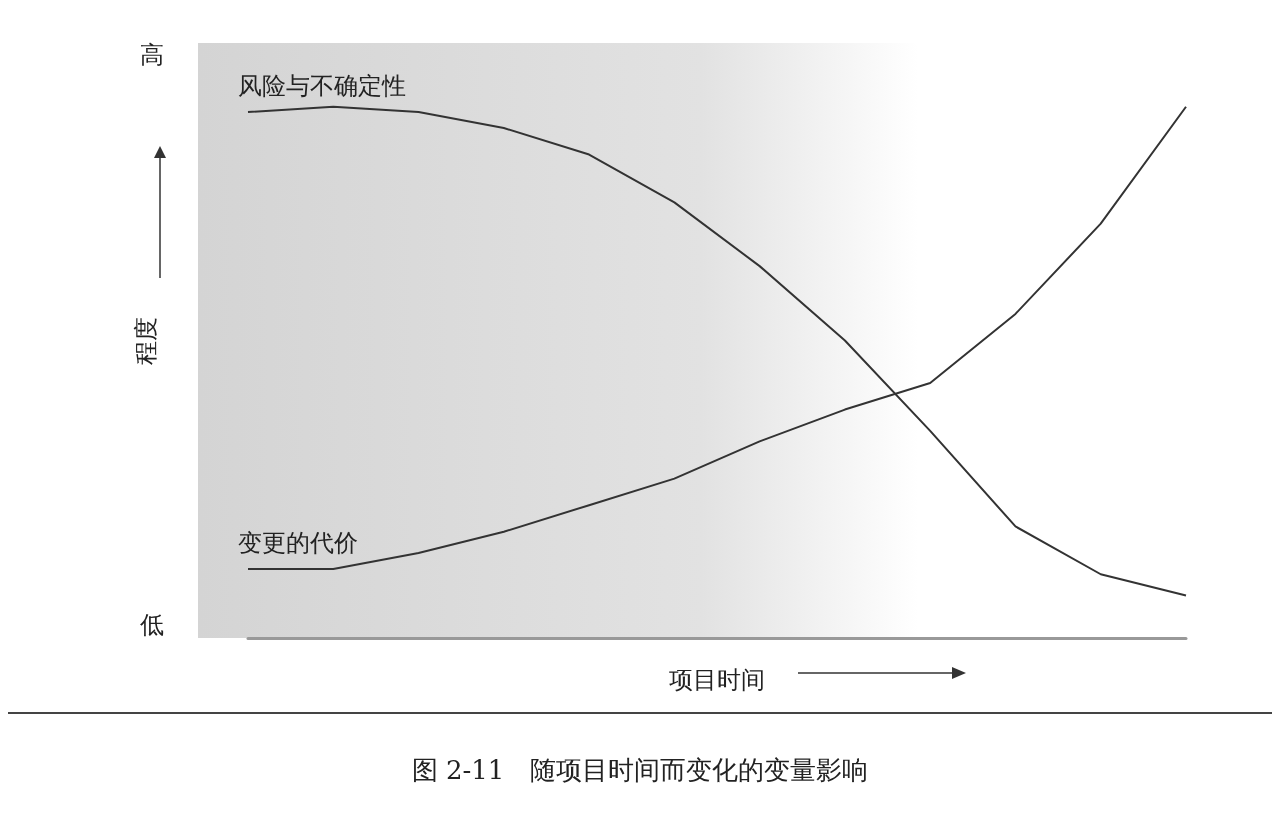  I want to click on y-axis-title: 程度, so click(146, 340).